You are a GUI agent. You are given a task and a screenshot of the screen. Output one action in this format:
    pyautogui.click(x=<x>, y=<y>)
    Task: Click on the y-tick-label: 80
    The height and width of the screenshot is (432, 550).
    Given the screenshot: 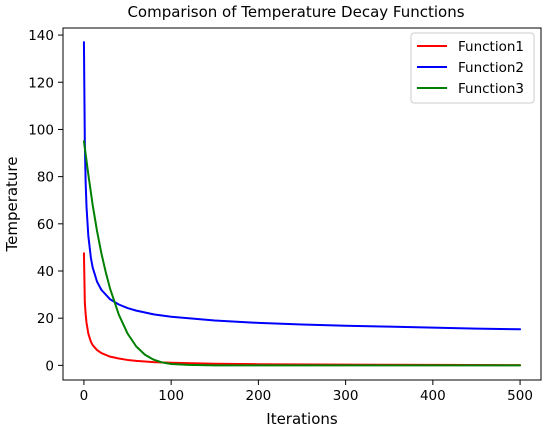 What is the action you would take?
    pyautogui.click(x=45, y=178)
    